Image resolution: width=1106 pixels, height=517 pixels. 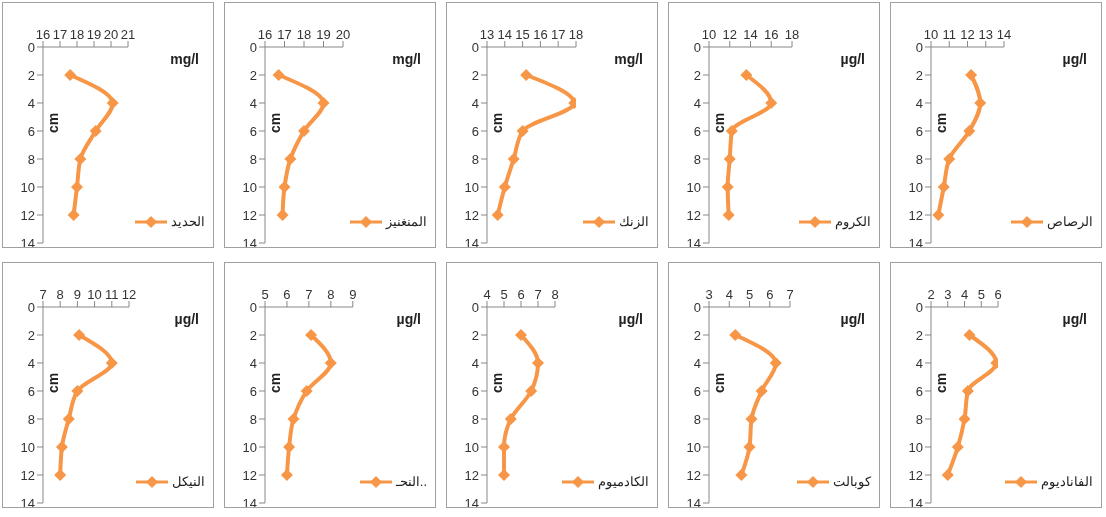 What do you see at coordinates (985, 34) in the screenshot?
I see `x-tick-label: 13` at bounding box center [985, 34].